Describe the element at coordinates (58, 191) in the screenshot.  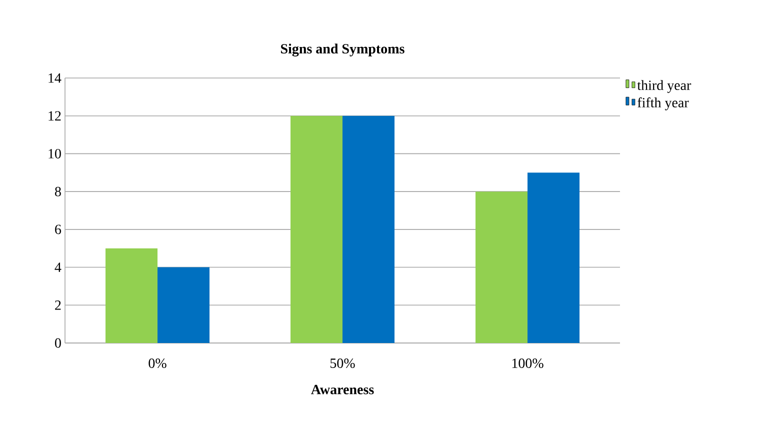
I see `y-tick-label: 8` at that location.